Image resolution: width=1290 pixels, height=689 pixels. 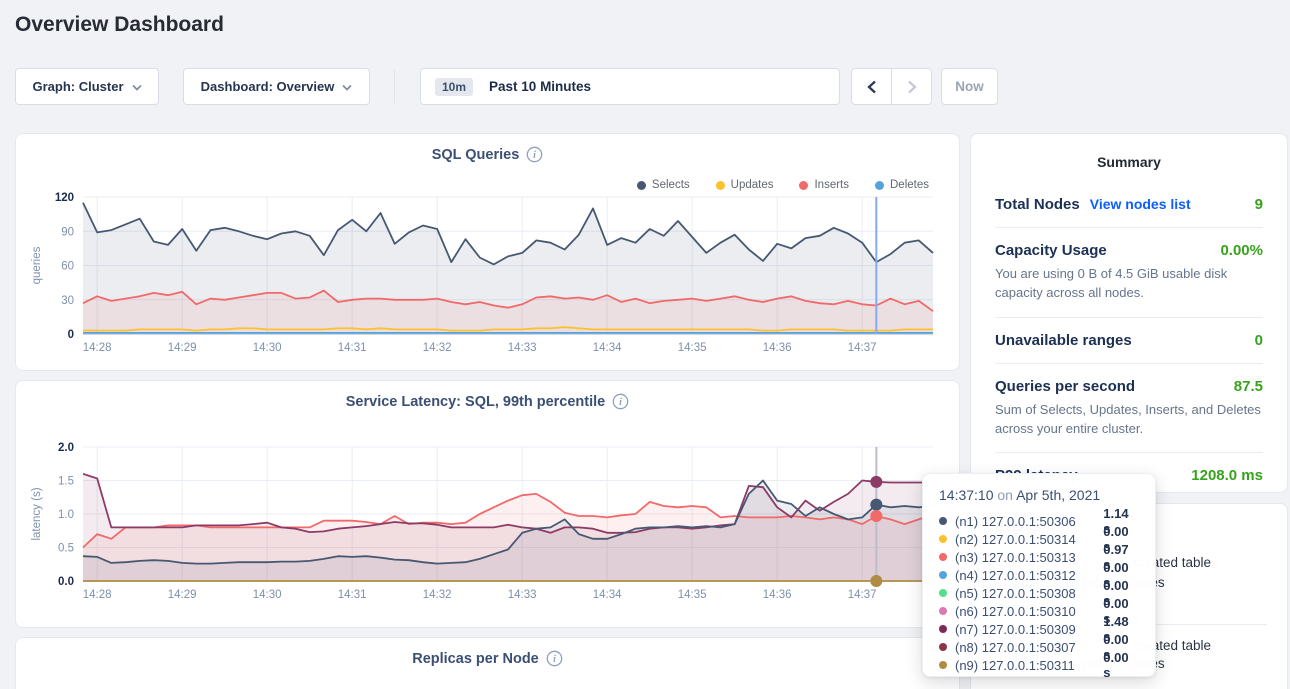 I want to click on tooltip-node-value: 1.14 s, so click(x=1116, y=521).